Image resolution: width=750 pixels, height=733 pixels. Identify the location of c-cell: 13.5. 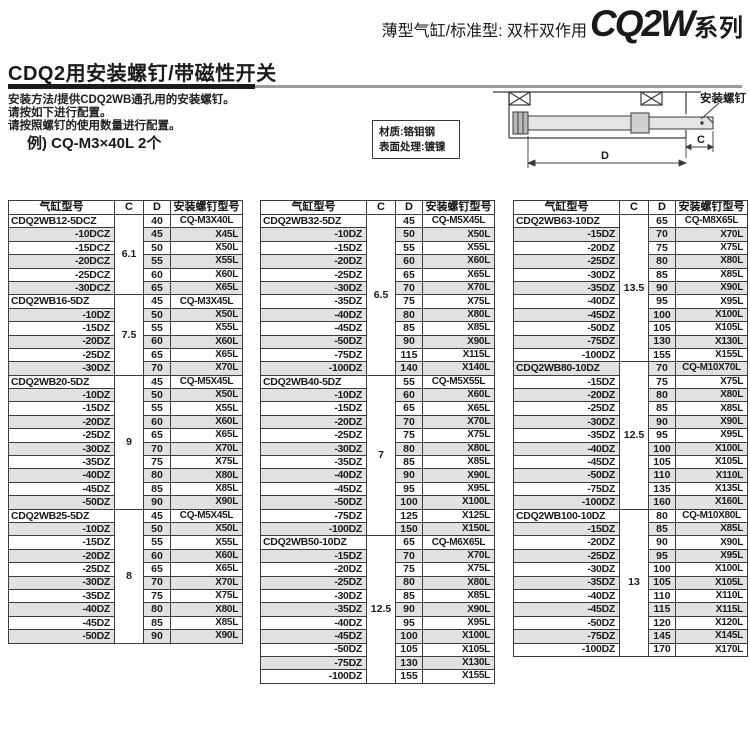
(634, 288).